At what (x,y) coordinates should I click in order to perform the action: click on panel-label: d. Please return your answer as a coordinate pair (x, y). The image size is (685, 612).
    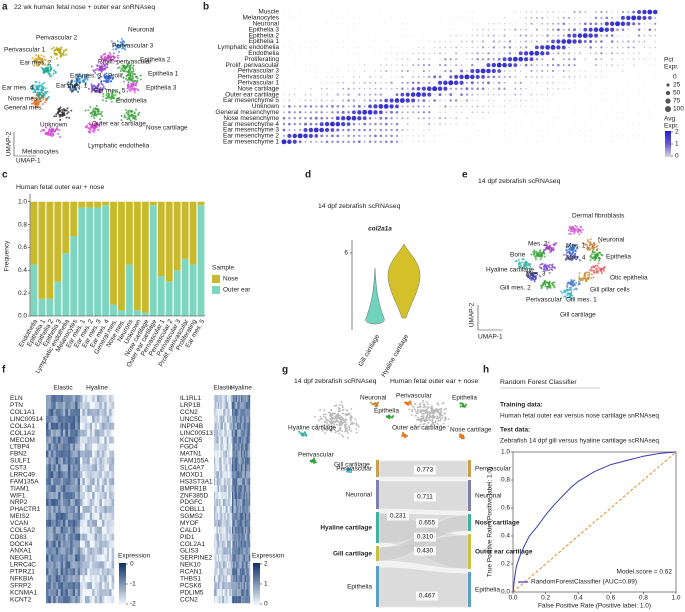
    Looking at the image, I should click on (308, 175).